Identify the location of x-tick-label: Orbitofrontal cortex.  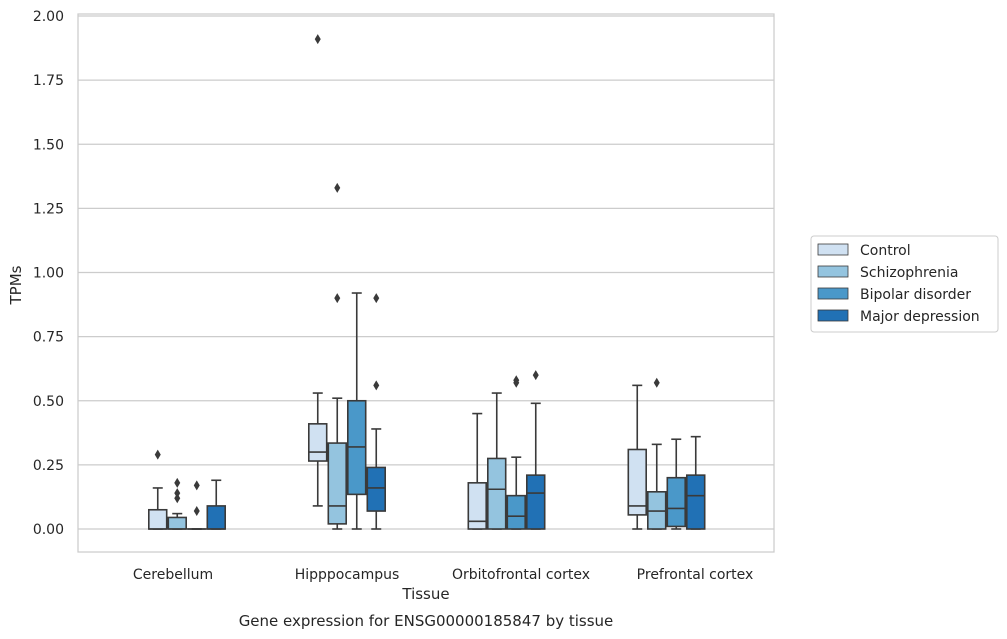
(521, 575).